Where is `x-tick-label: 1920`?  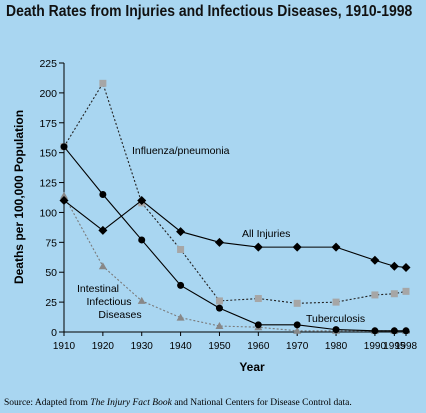 x-tick-label: 1920 is located at coordinates (103, 346).